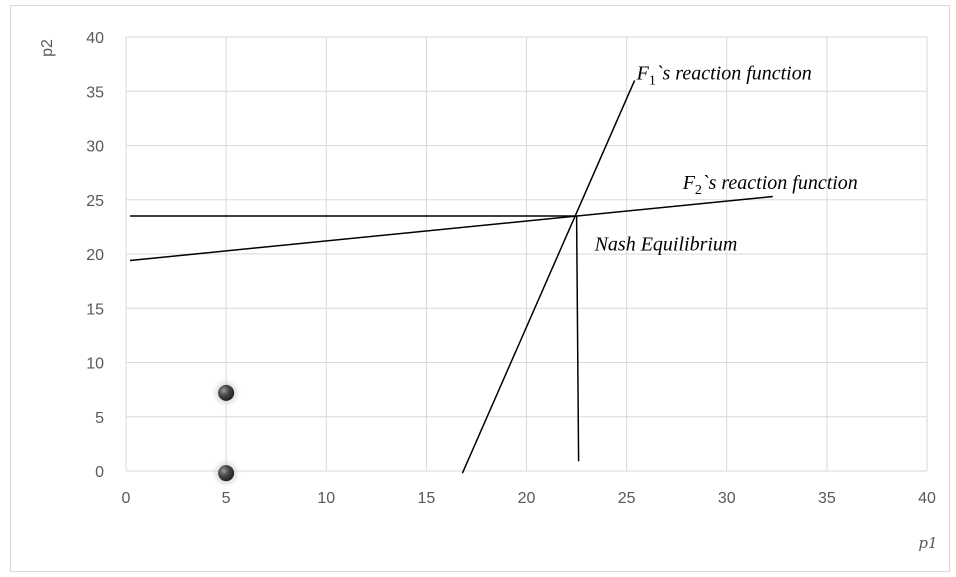  Describe the element at coordinates (95, 92) in the screenshot. I see `y-tick-label-7: 35` at that location.